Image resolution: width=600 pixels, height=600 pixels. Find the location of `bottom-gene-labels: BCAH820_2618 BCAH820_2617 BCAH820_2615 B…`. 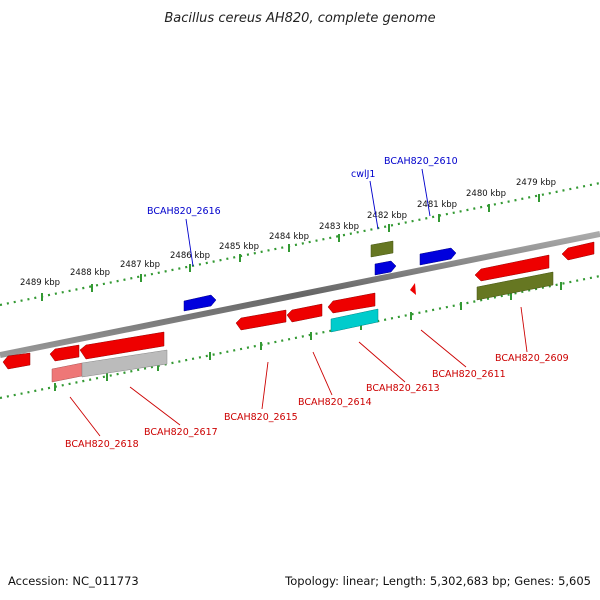

bottom-gene-labels: BCAH820_2618 BCAH820_2617 BCAH820_2615 B… is located at coordinates (317, 401).